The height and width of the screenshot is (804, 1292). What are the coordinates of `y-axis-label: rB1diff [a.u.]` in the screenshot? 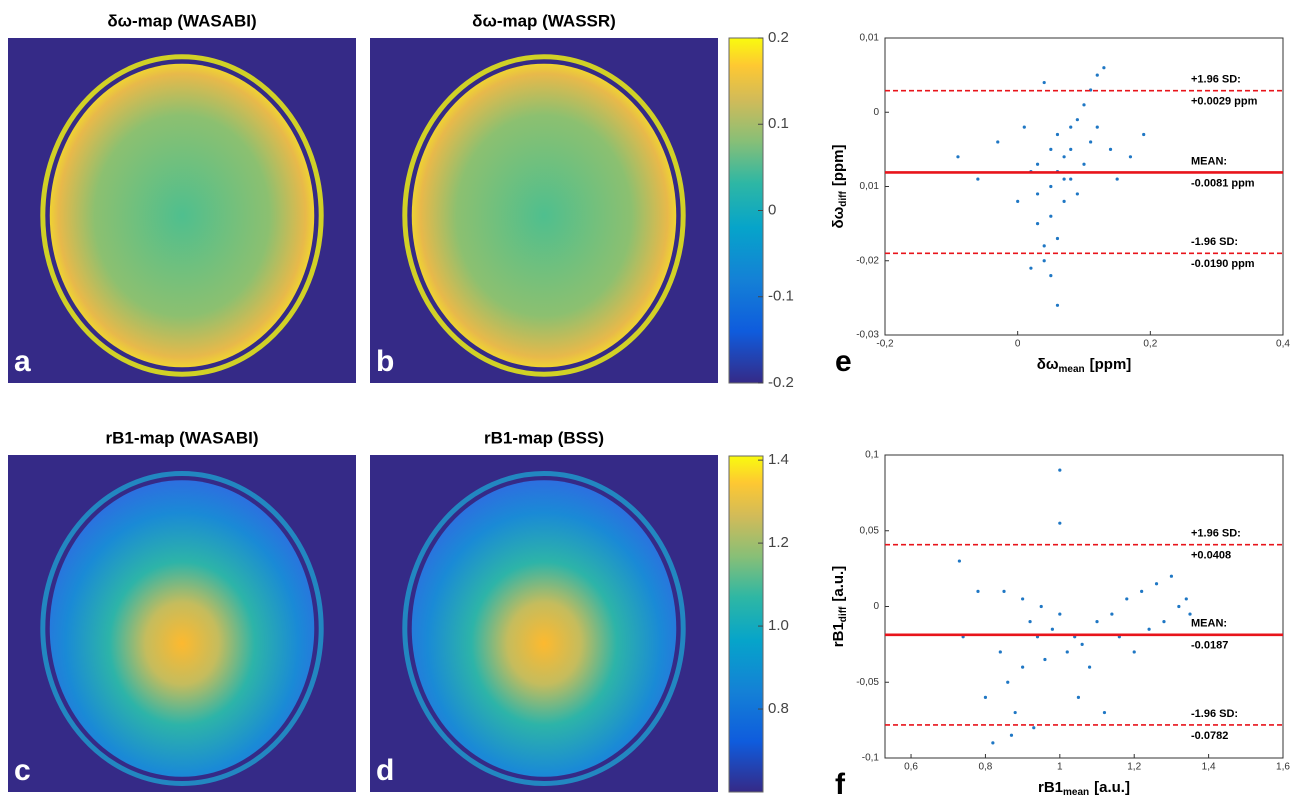 It's located at (839, 606).